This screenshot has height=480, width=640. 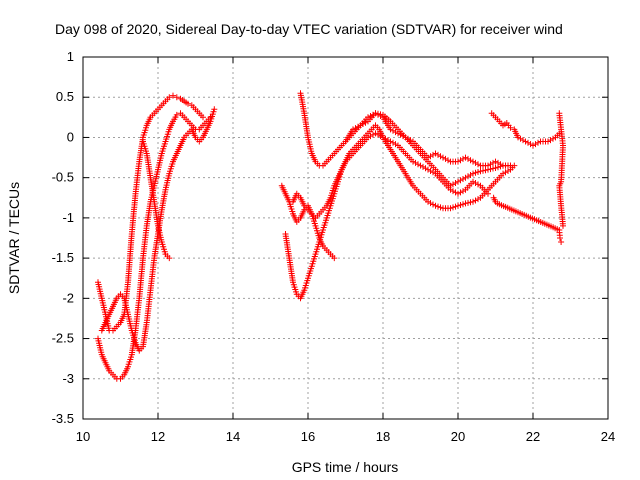 What do you see at coordinates (158, 436) in the screenshot?
I see `x-tick-label: 12` at bounding box center [158, 436].